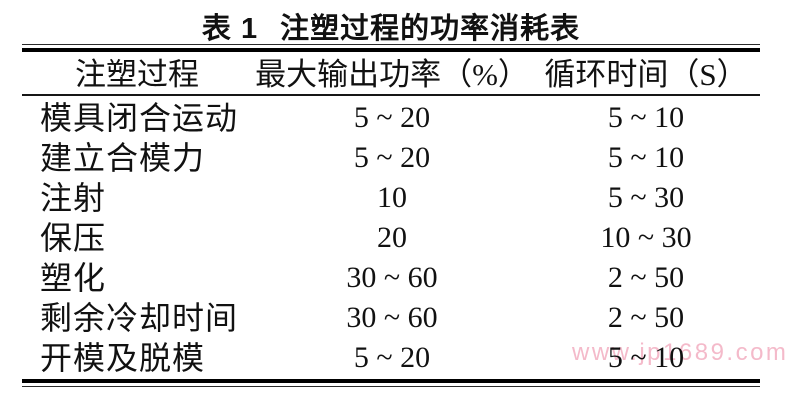  What do you see at coordinates (391, 95) in the screenshot?
I see `header-separator-rule` at bounding box center [391, 95].